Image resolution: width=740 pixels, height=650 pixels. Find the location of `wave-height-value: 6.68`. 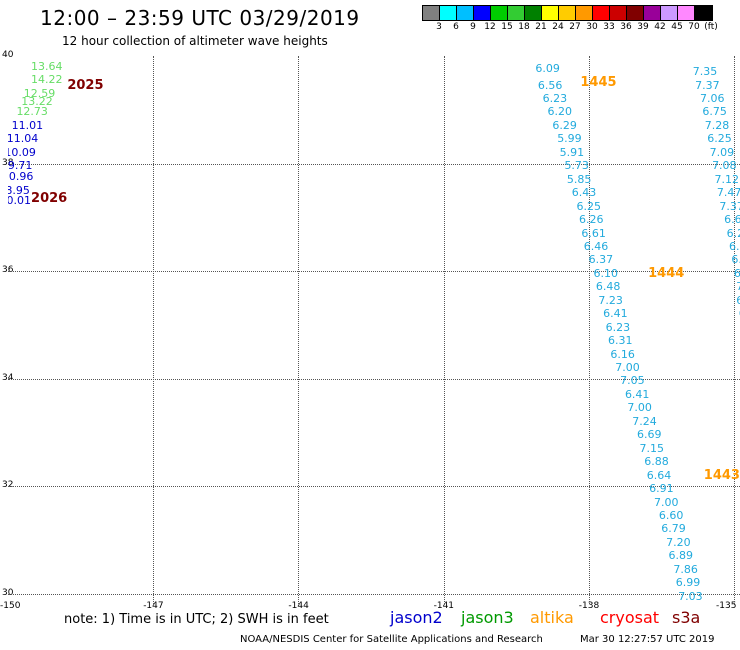

wave-height-value: 6.68 is located at coordinates (732, 220).